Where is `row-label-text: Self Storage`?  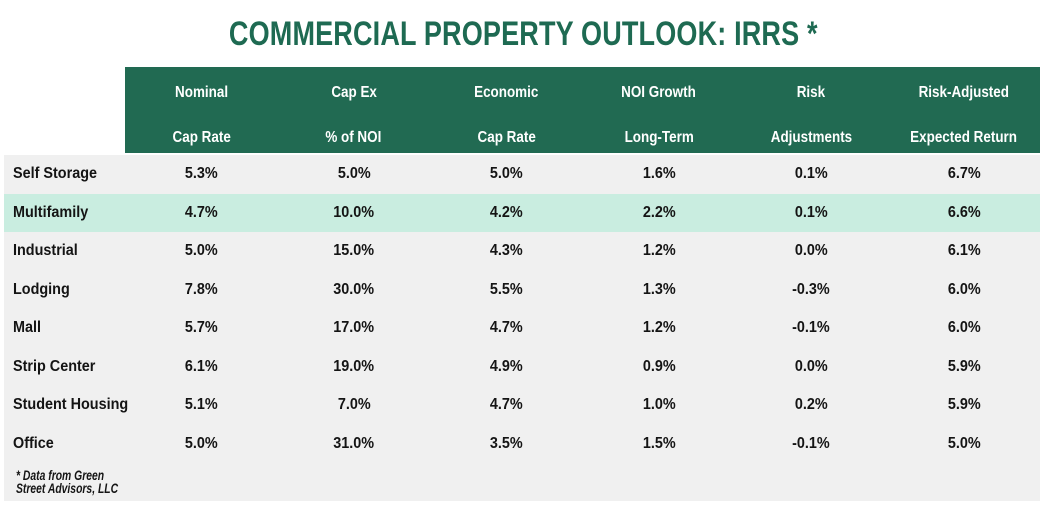 row-label-text: Self Storage is located at coordinates (55, 174).